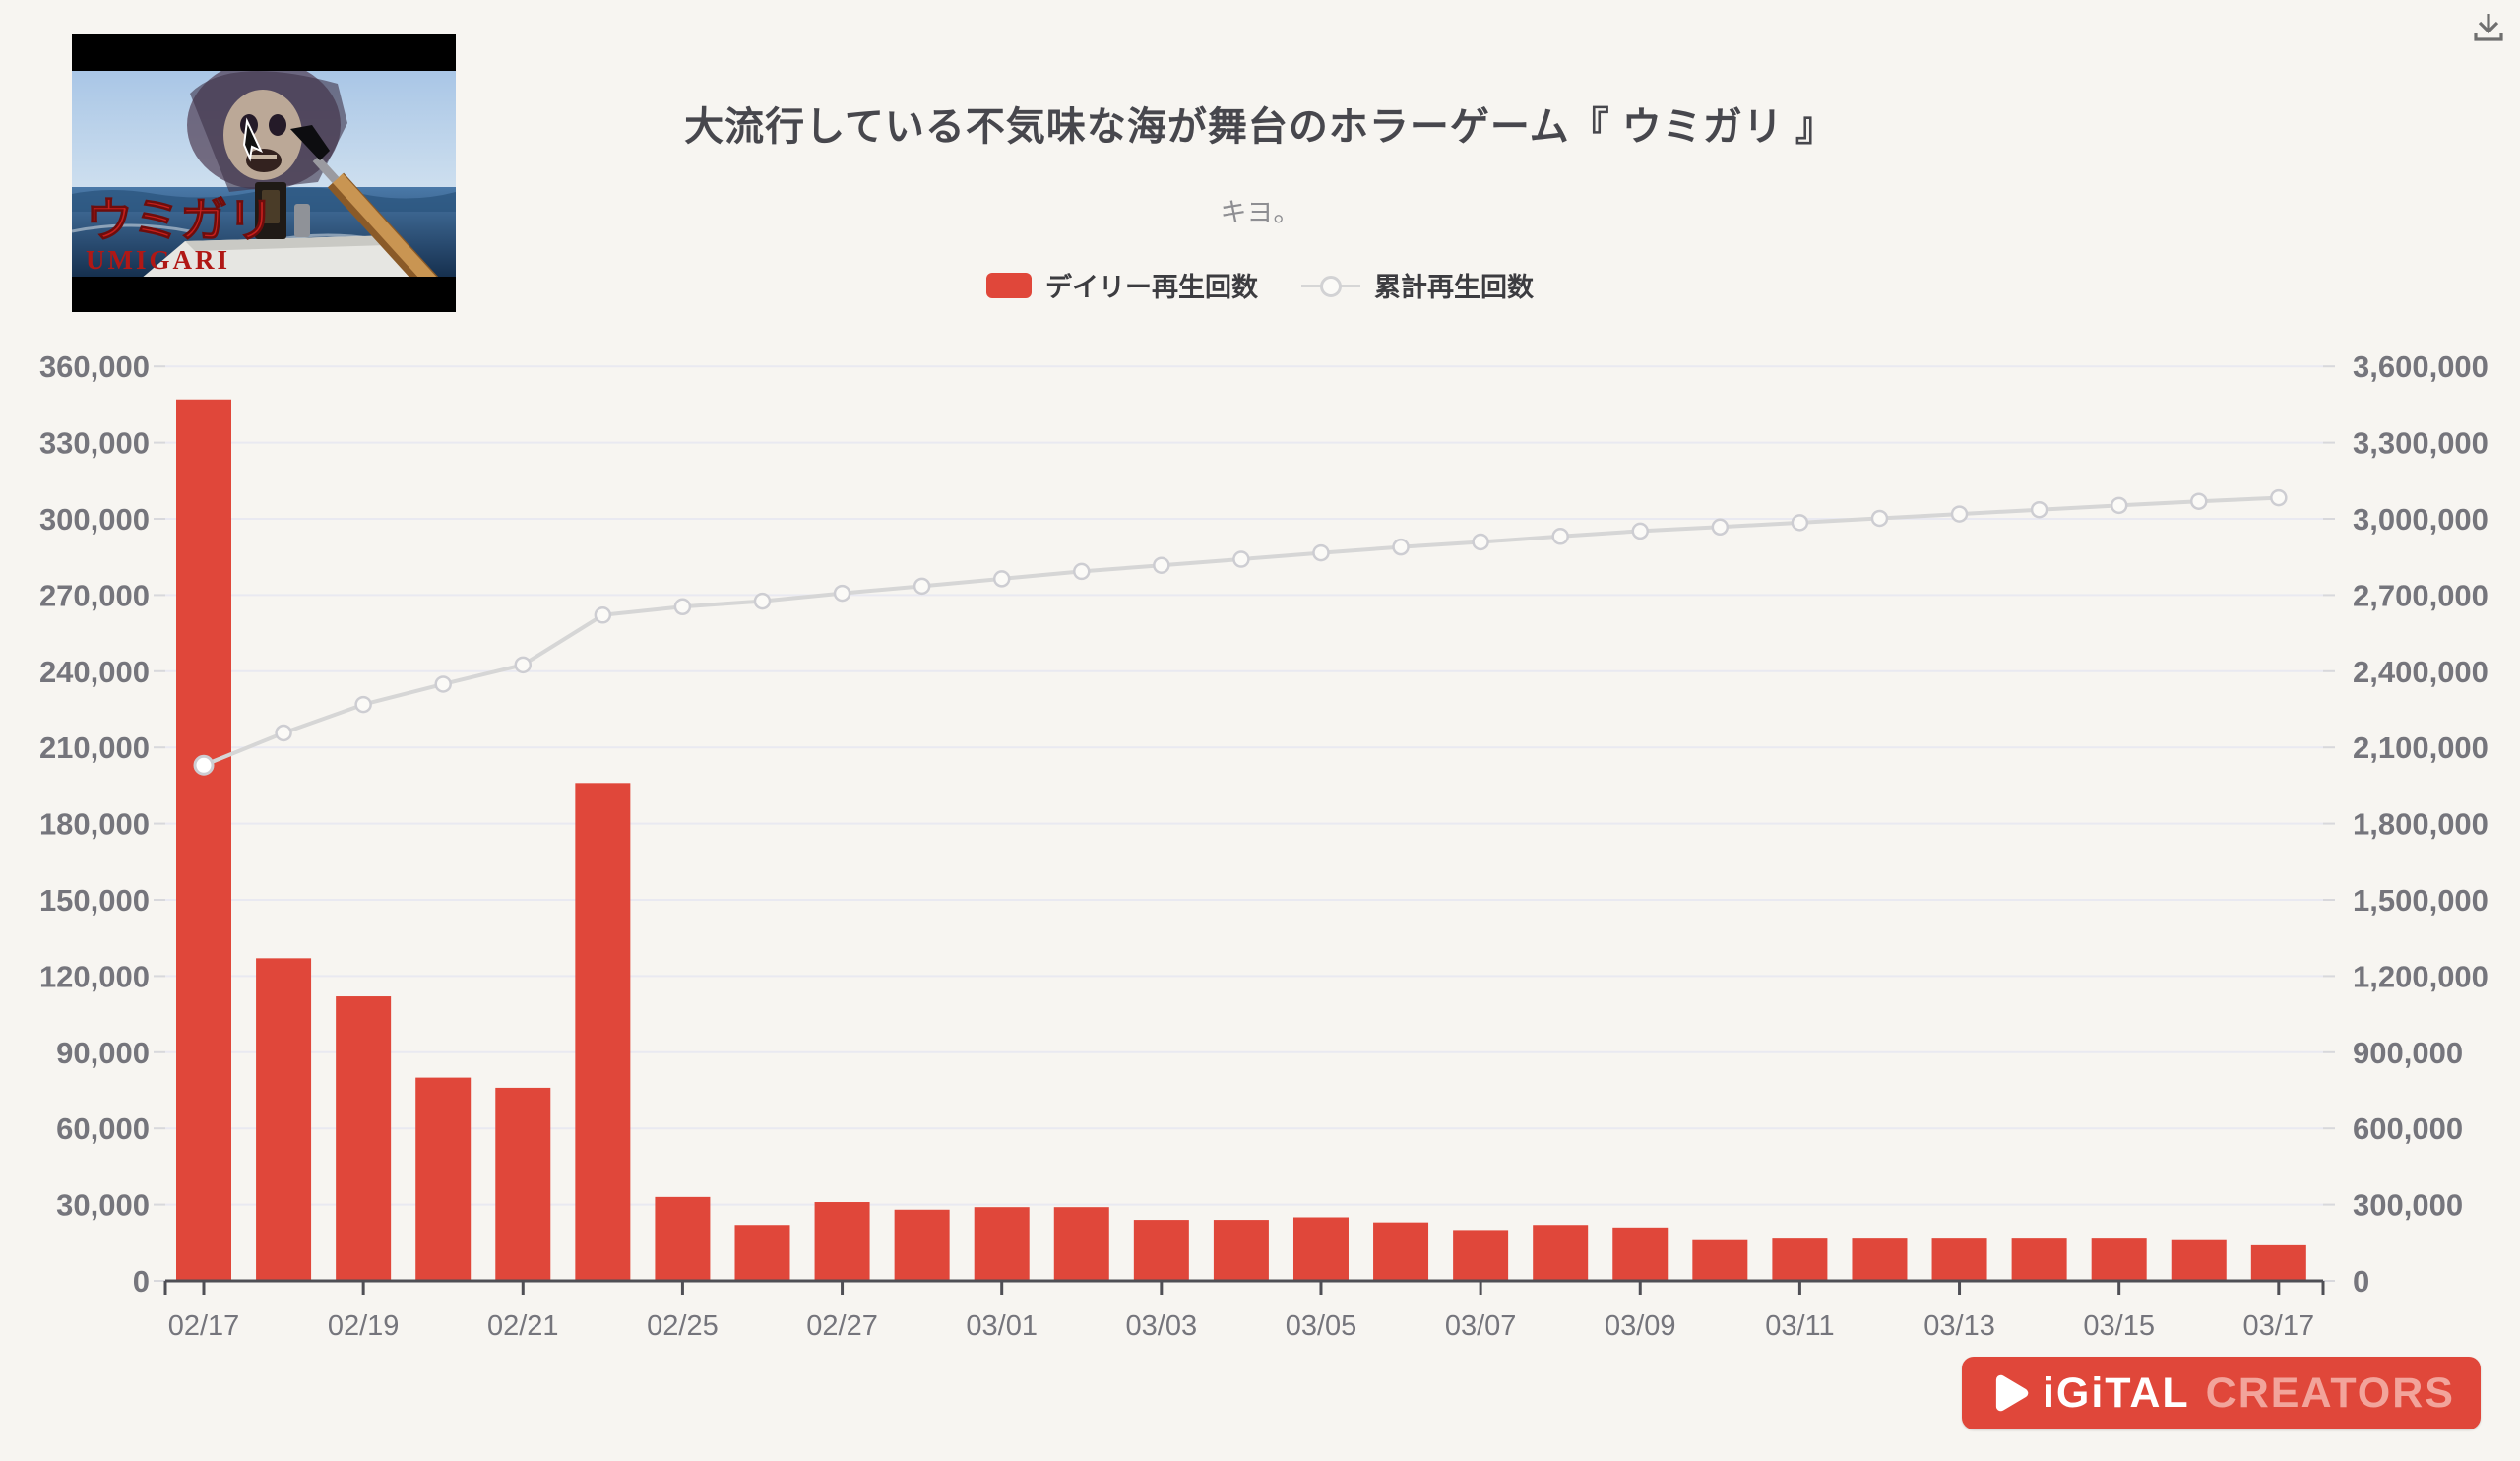  I want to click on bar-02/26, so click(762, 1253).